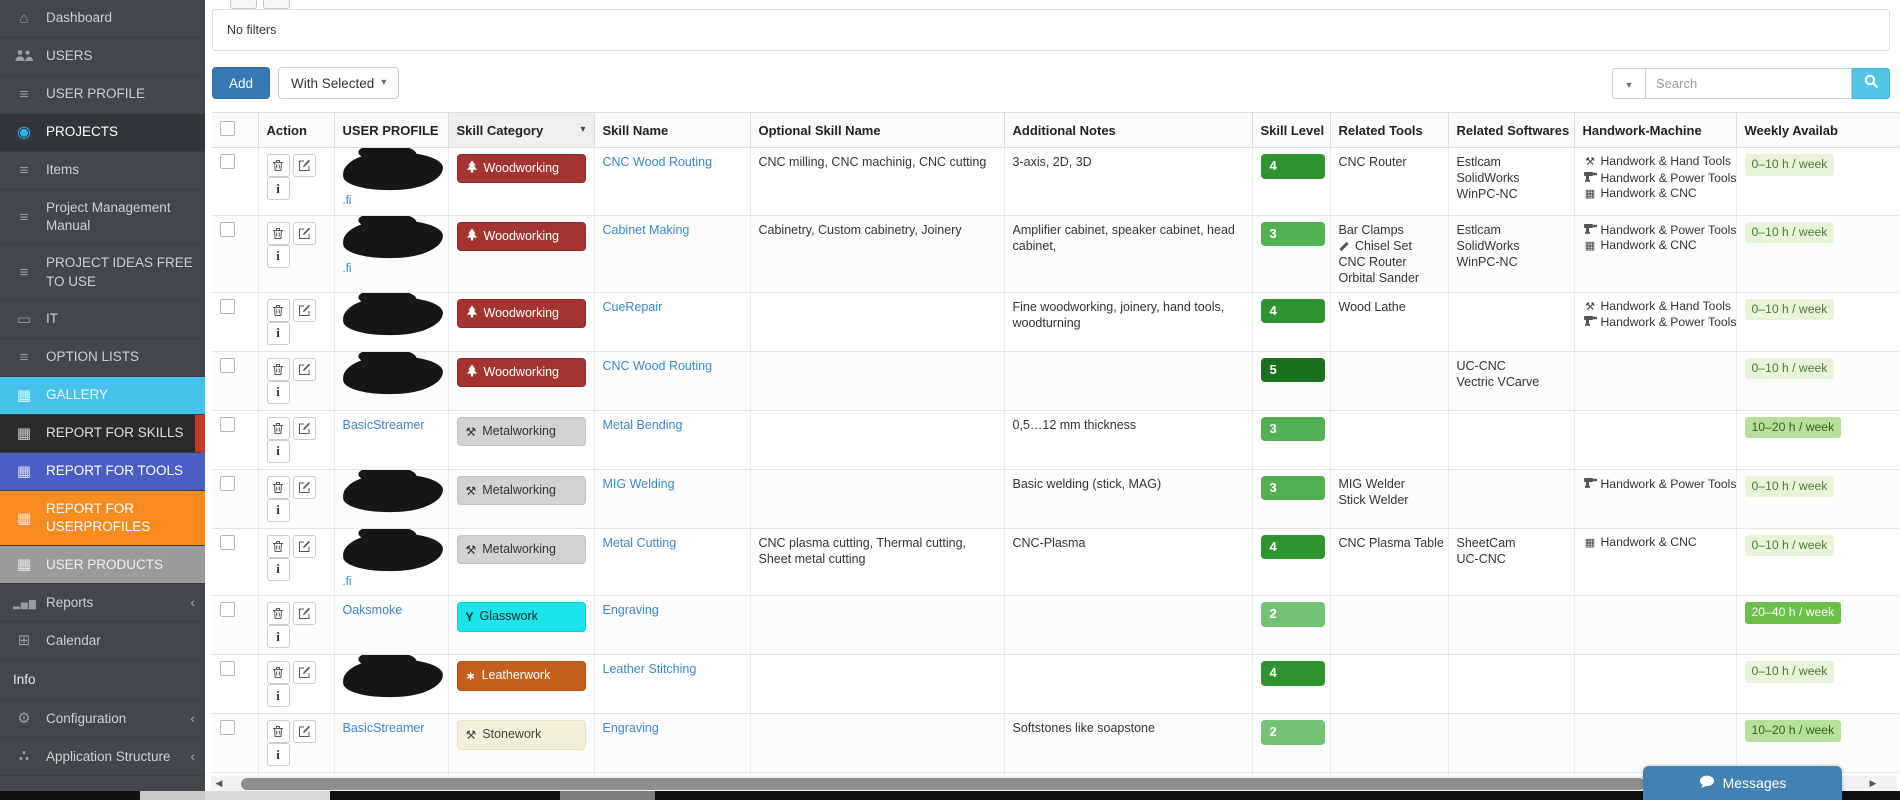  Describe the element at coordinates (102, 358) in the screenshot. I see `sidebar-item-option-lists: ≡ OPTION LISTS` at that location.